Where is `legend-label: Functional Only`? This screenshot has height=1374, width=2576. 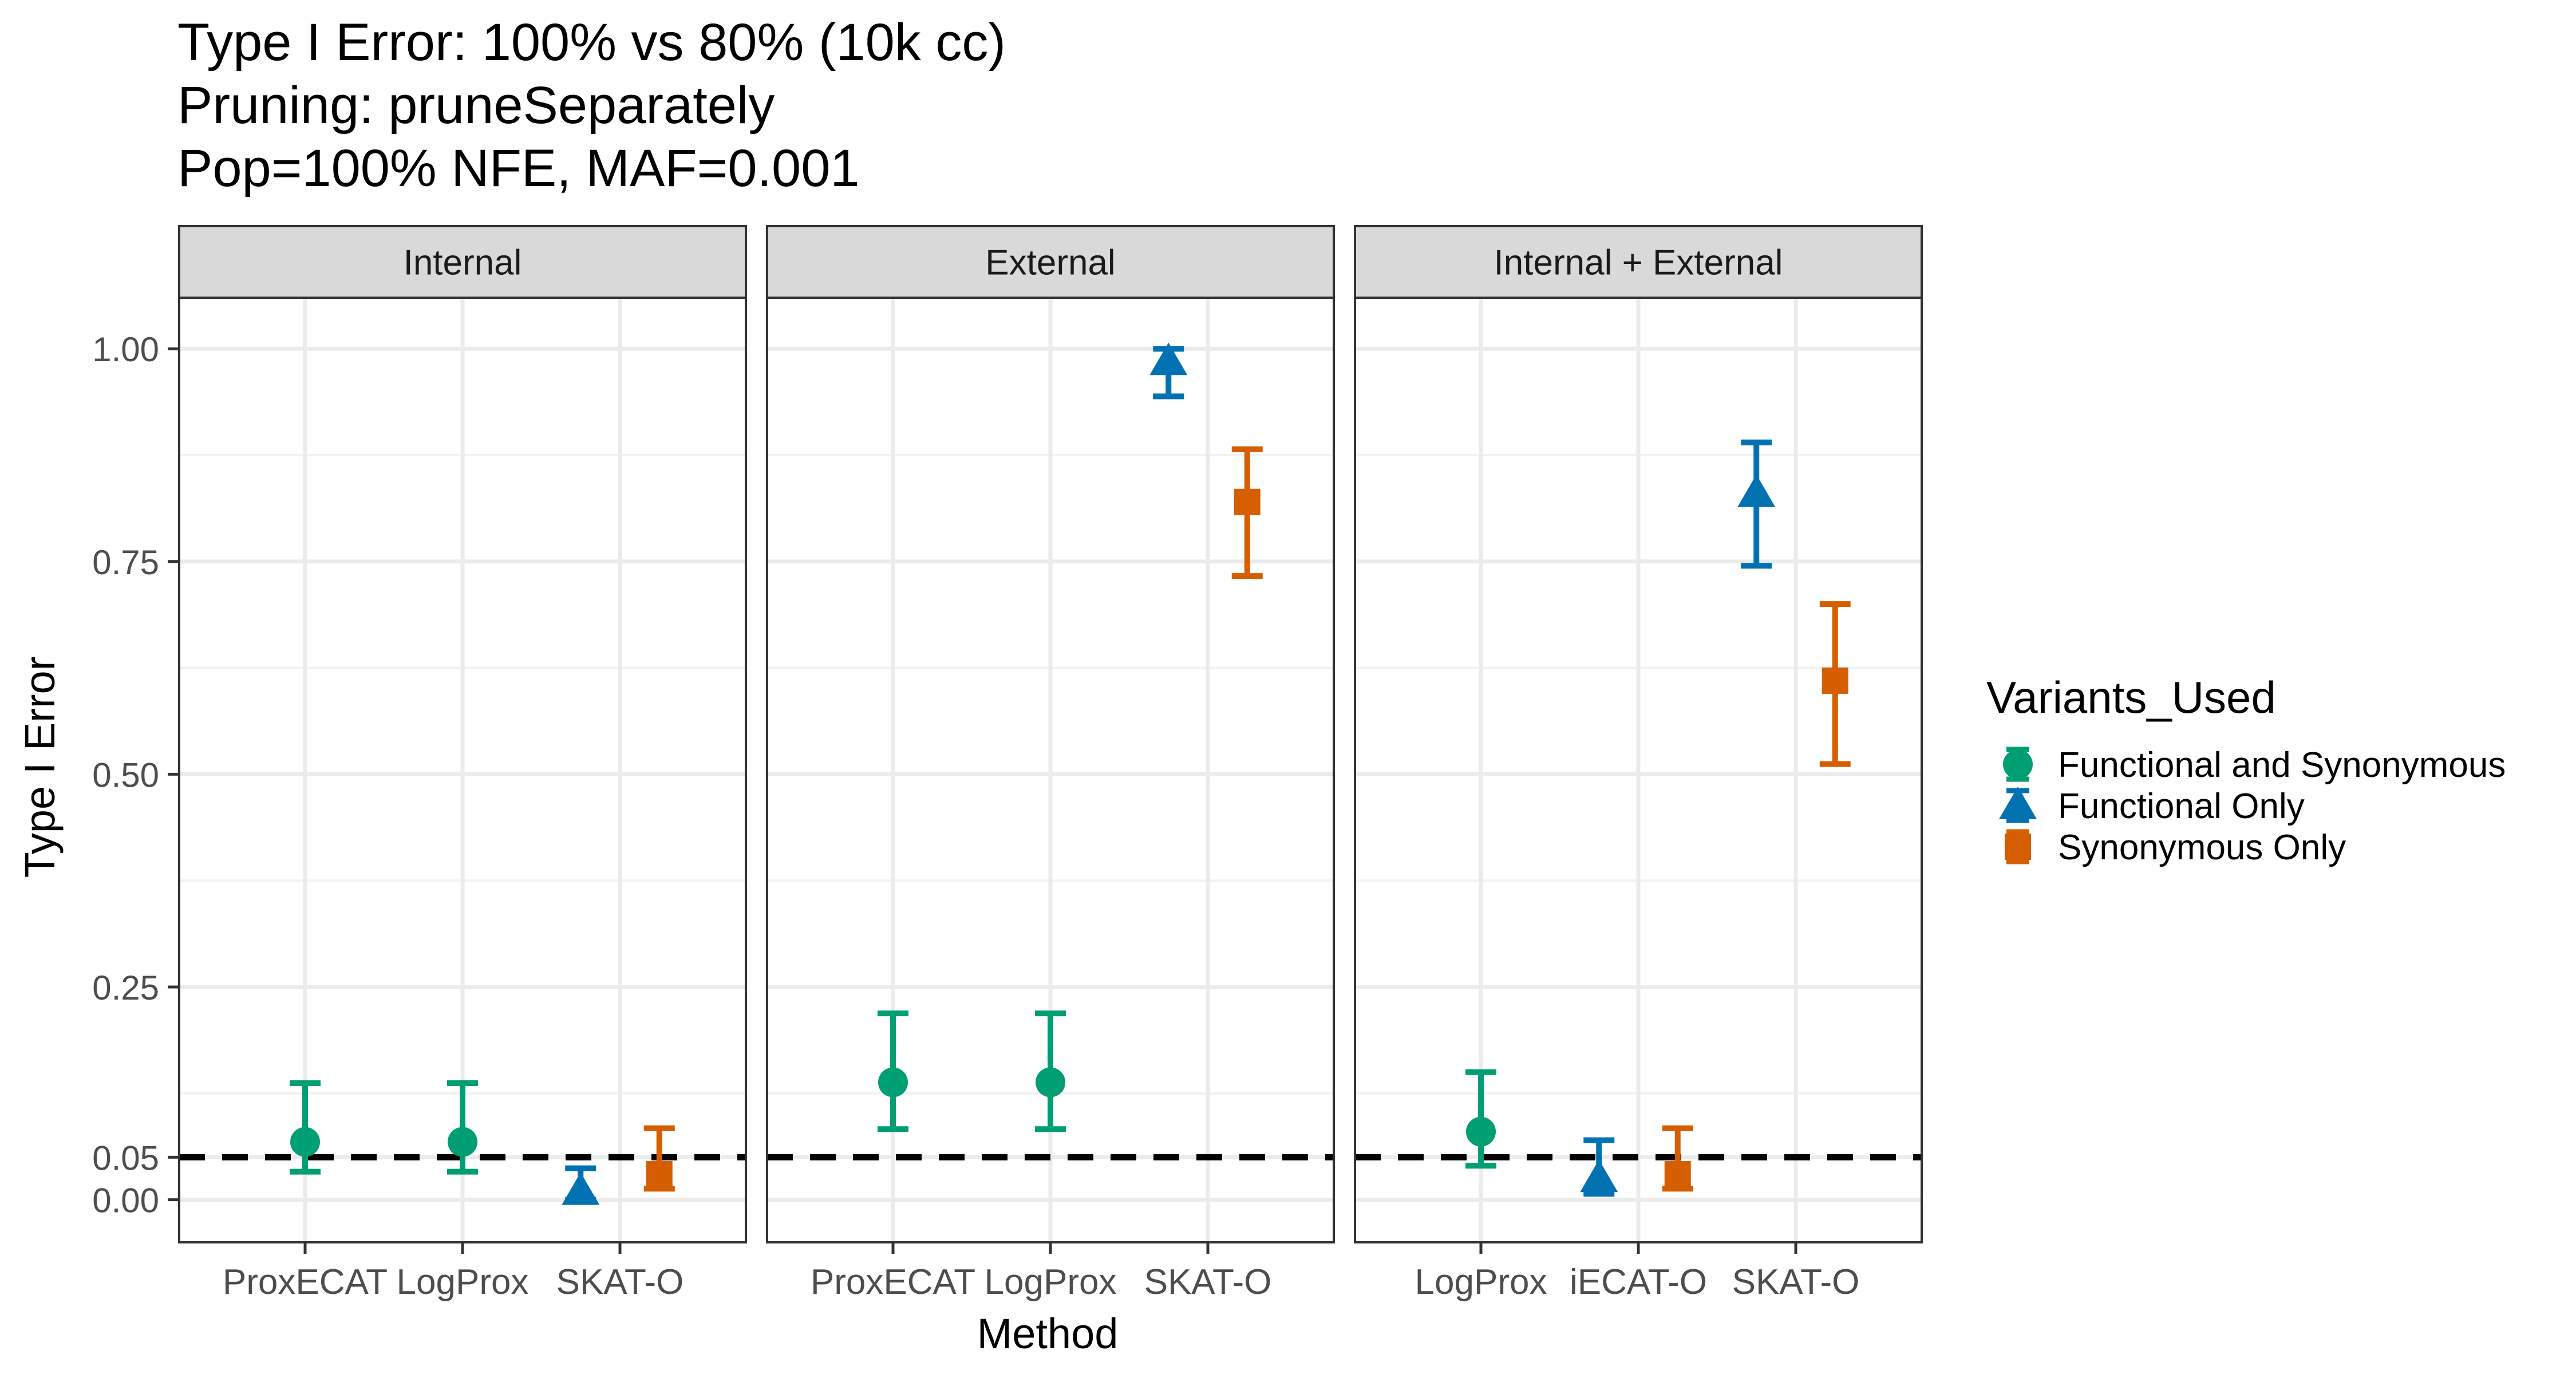
legend-label: Functional Only is located at coordinates (2181, 807).